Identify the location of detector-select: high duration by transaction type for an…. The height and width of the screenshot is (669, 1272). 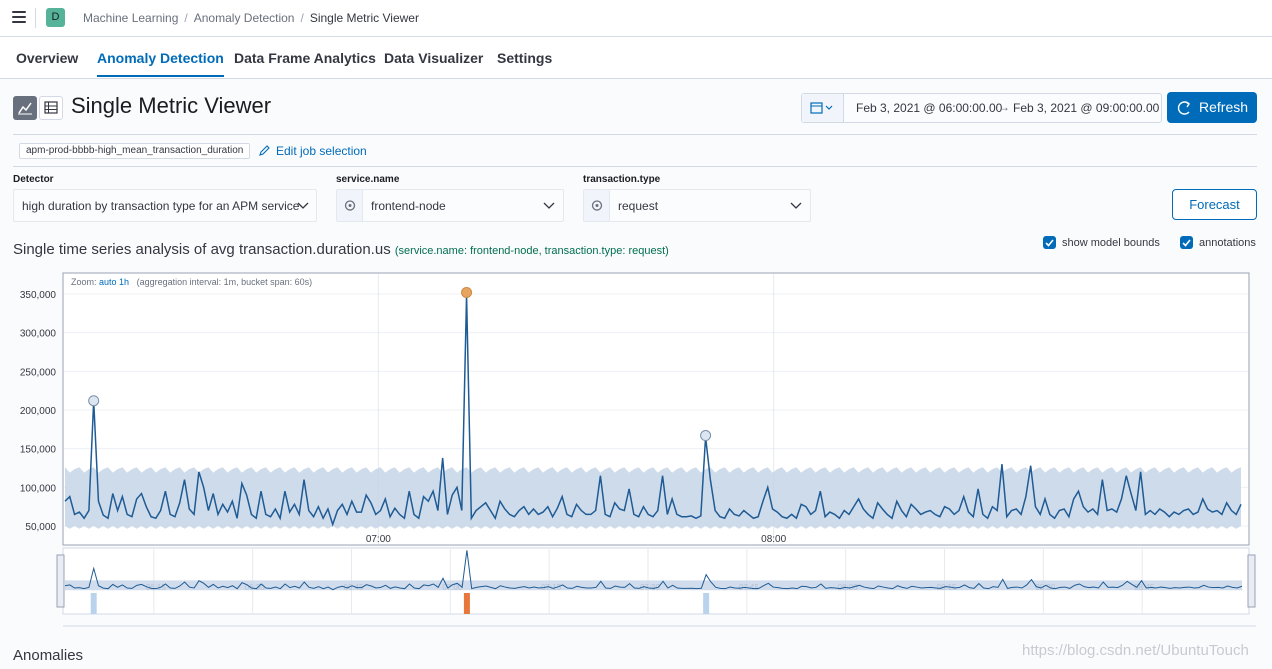
(165, 205).